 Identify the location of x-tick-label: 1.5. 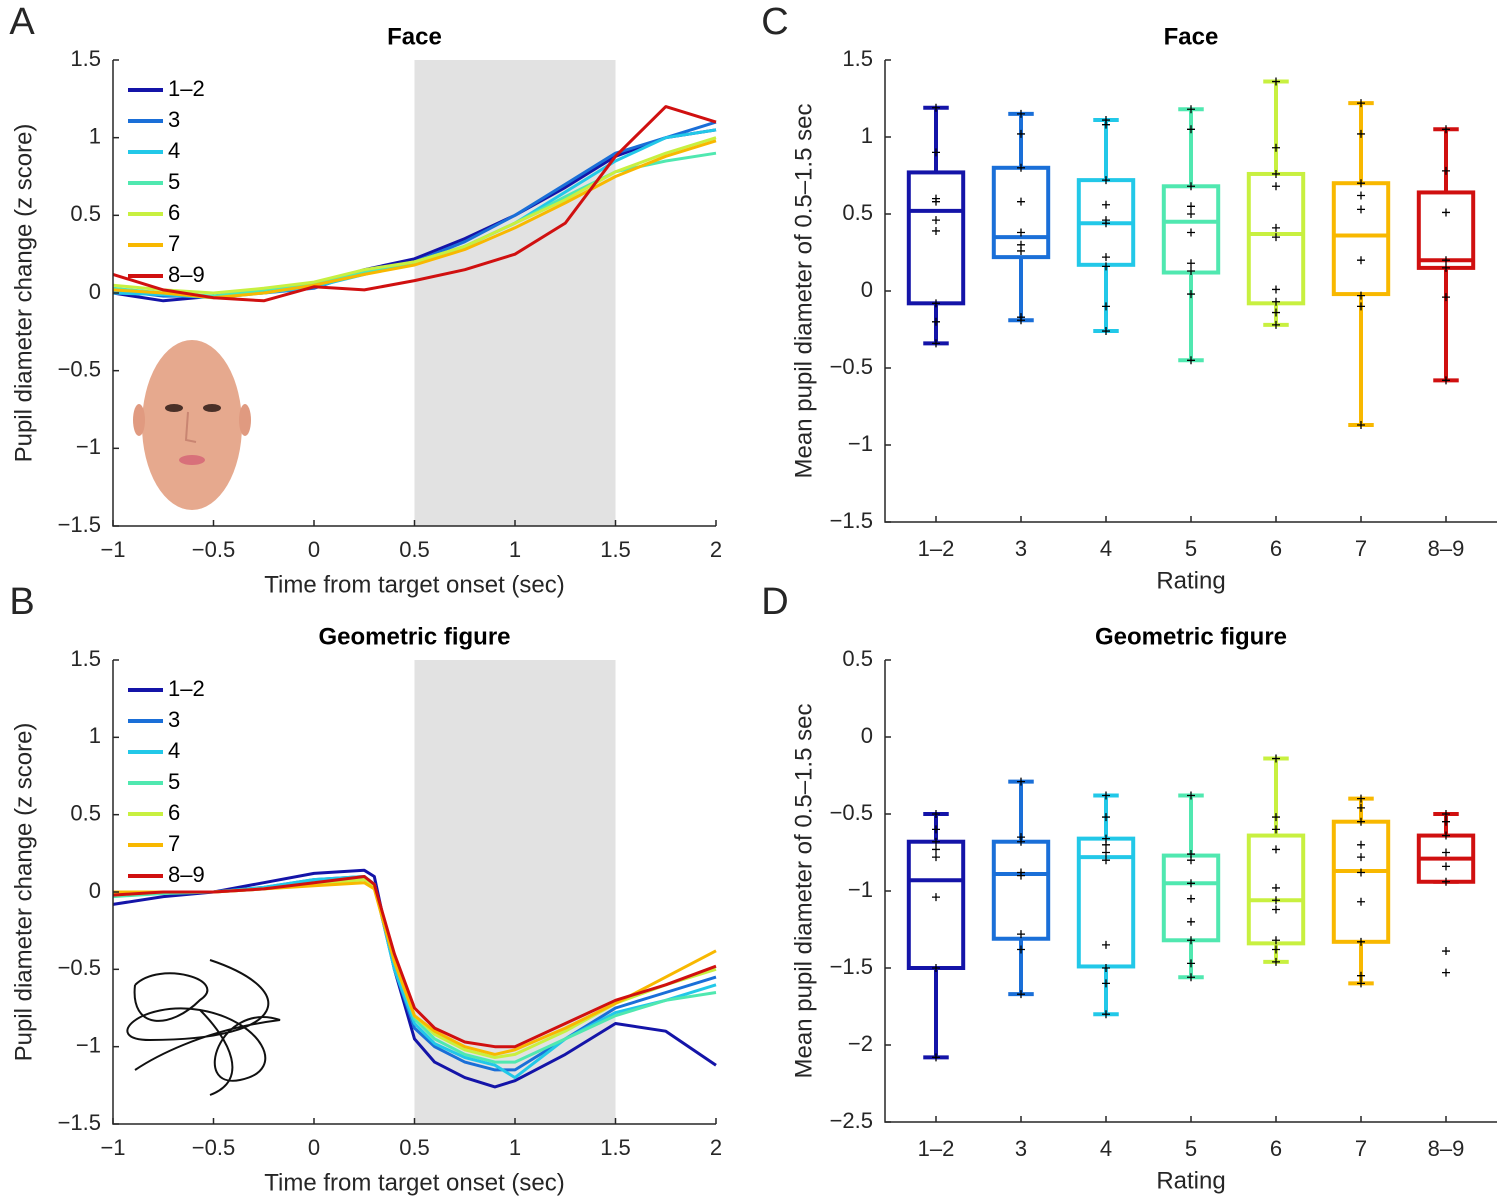
(615, 549).